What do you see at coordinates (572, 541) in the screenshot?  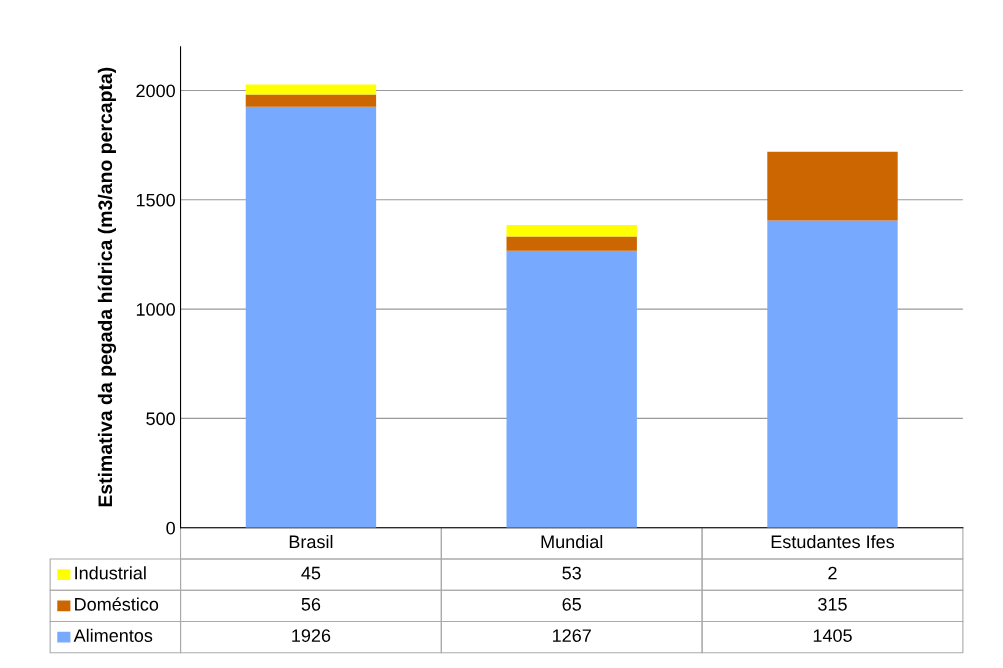 I see `x-tick-label: Mundial` at bounding box center [572, 541].